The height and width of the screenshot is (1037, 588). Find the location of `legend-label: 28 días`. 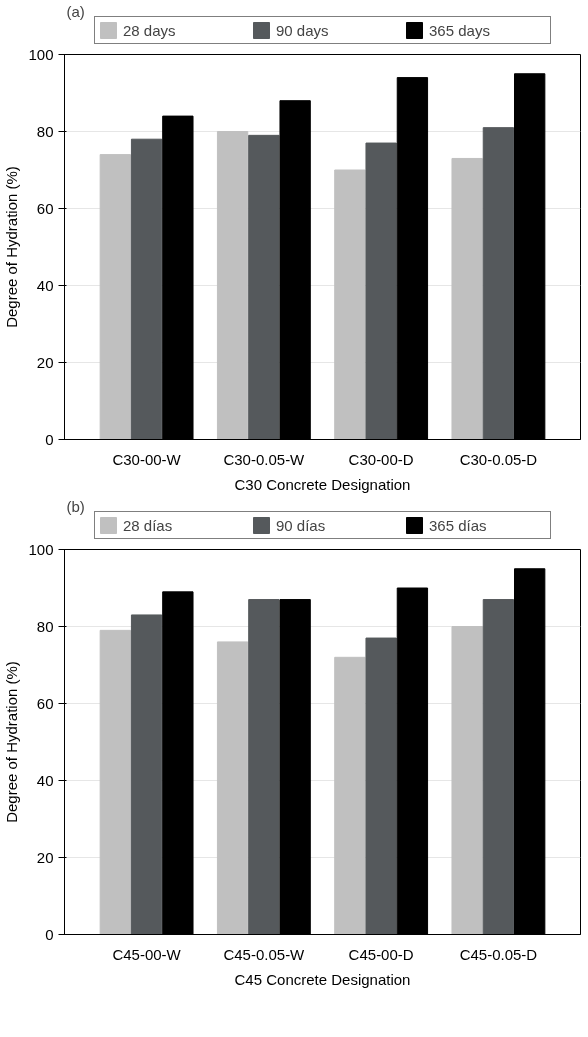

legend-label: 28 días is located at coordinates (148, 525).